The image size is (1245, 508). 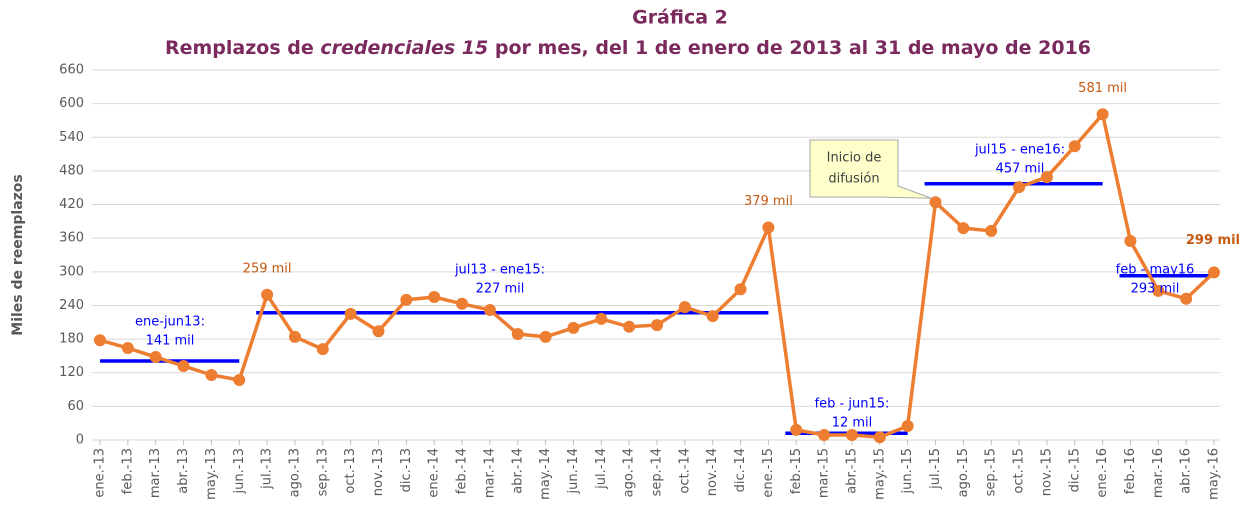 What do you see at coordinates (853, 179) in the screenshot?
I see `callout-text: difusión` at bounding box center [853, 179].